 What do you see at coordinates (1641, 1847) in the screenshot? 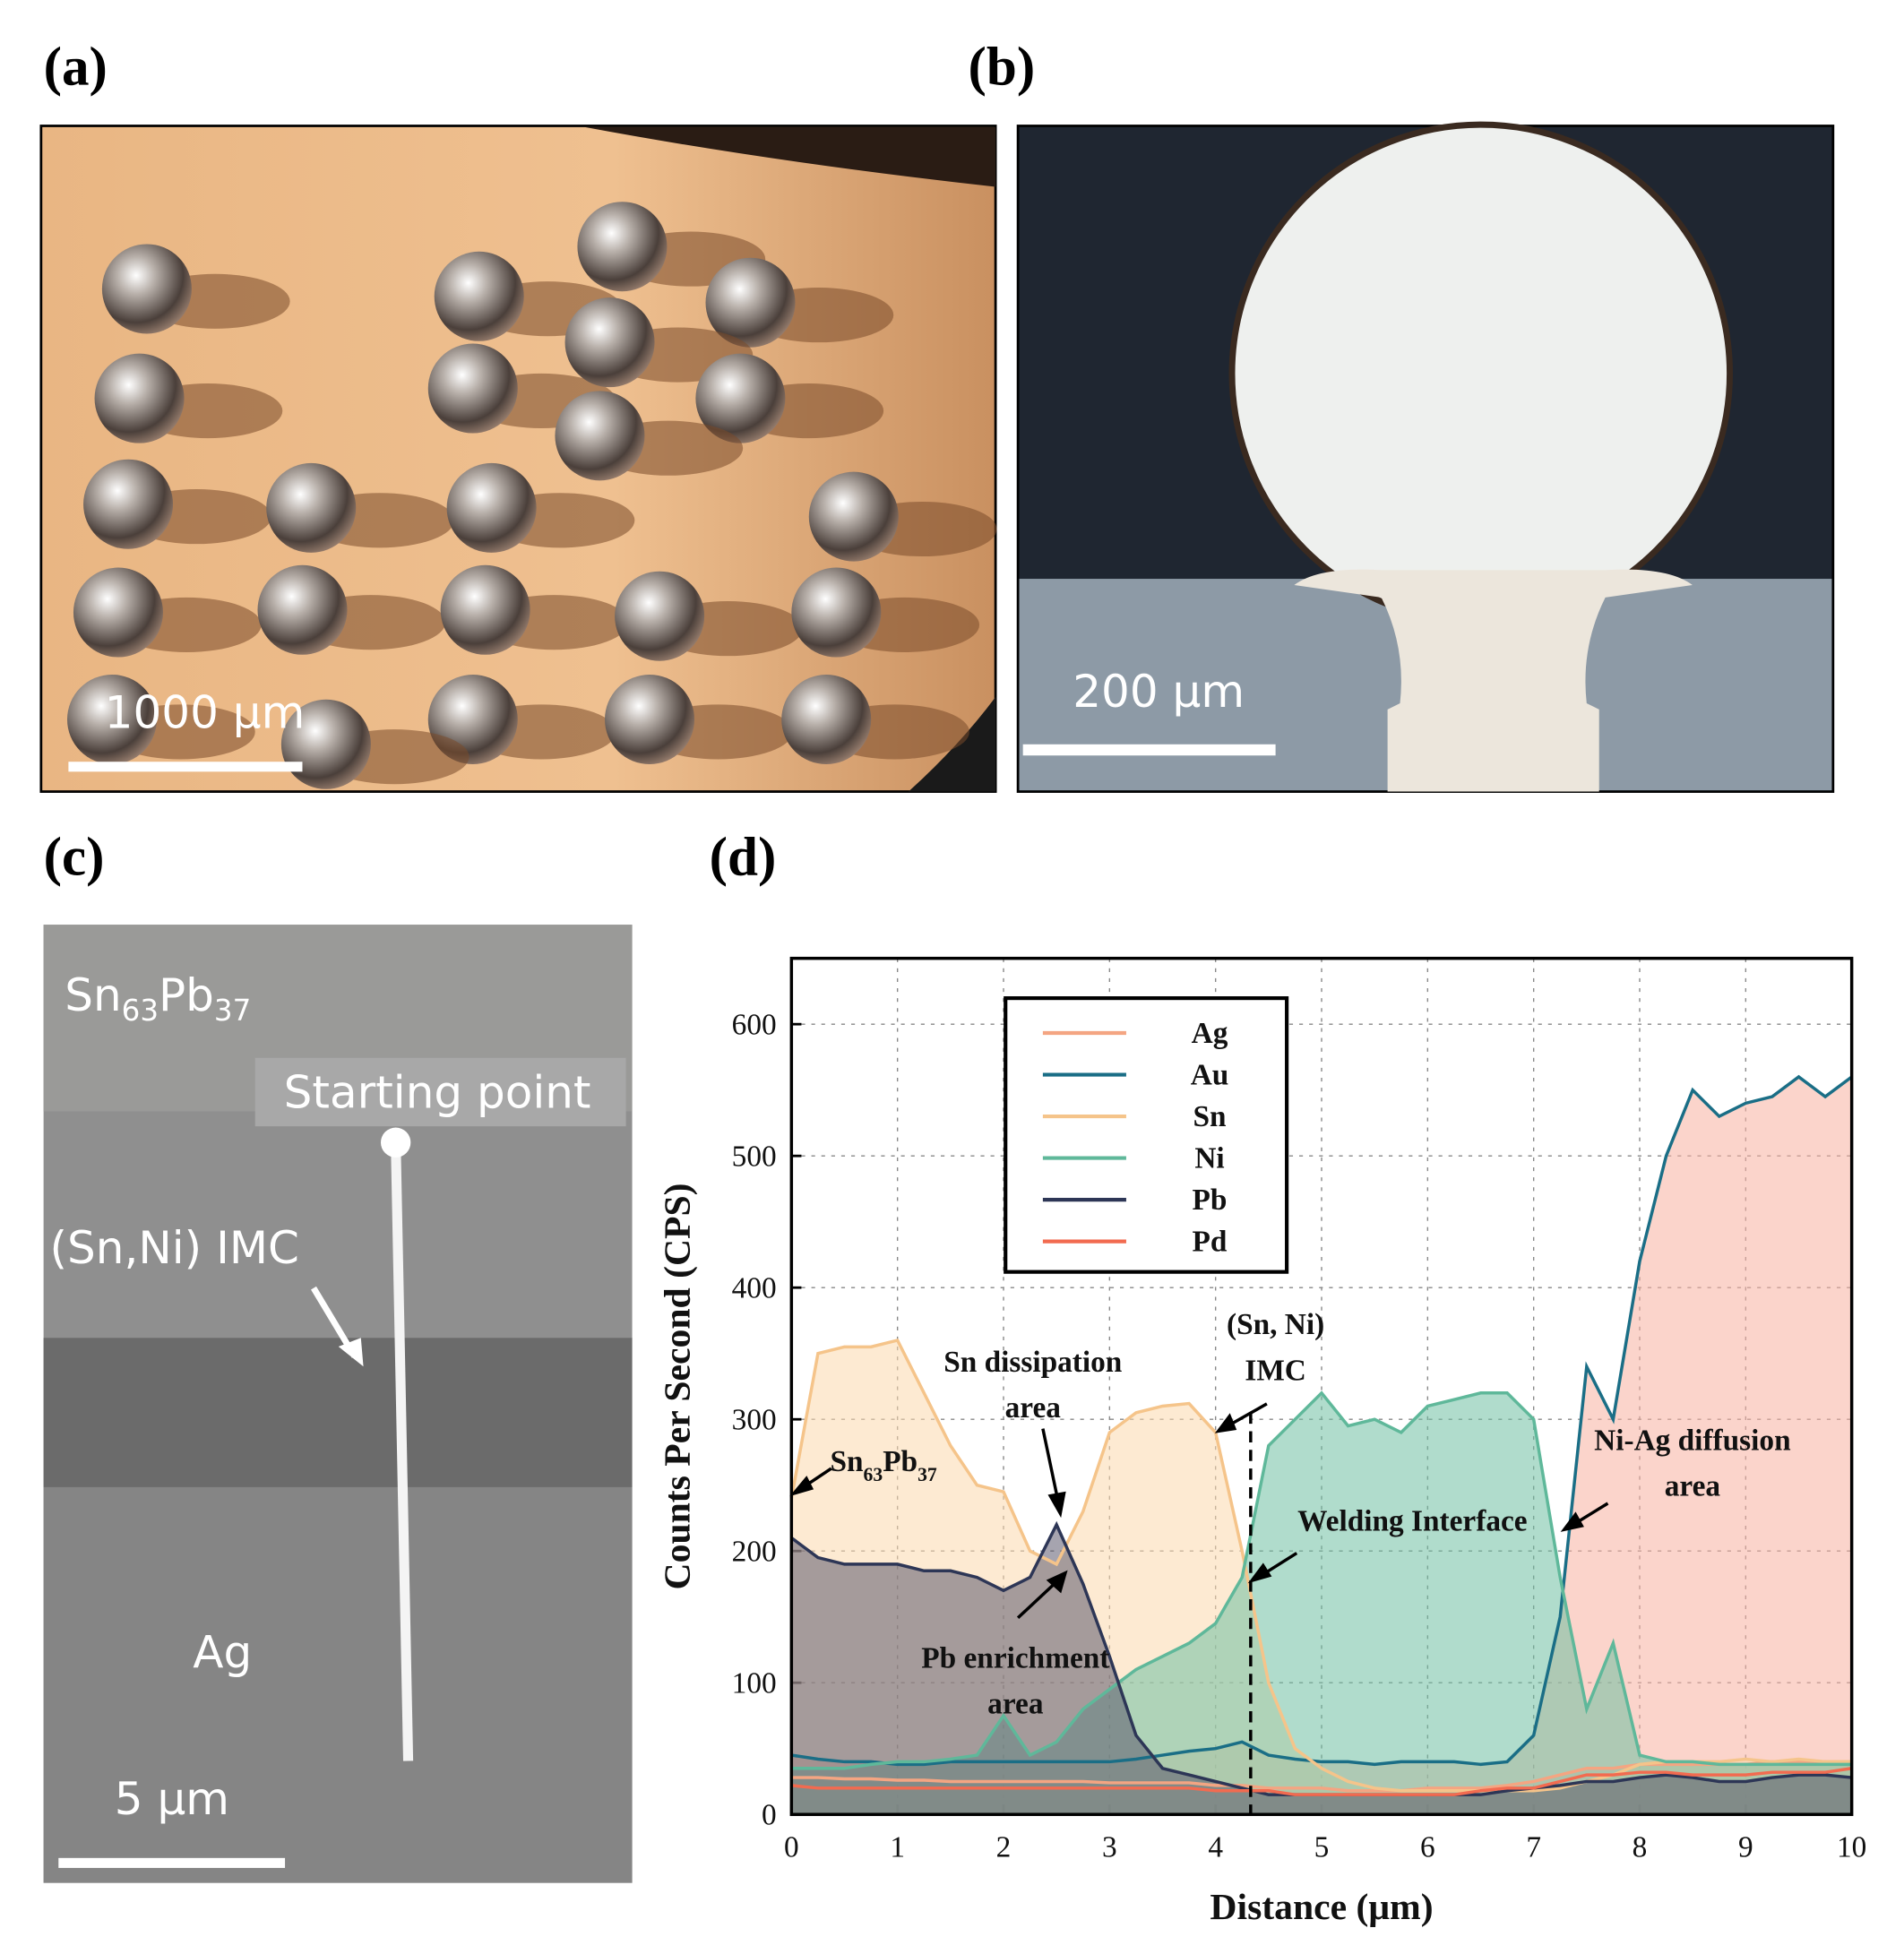
I see `x-tick-label: 8` at bounding box center [1641, 1847].